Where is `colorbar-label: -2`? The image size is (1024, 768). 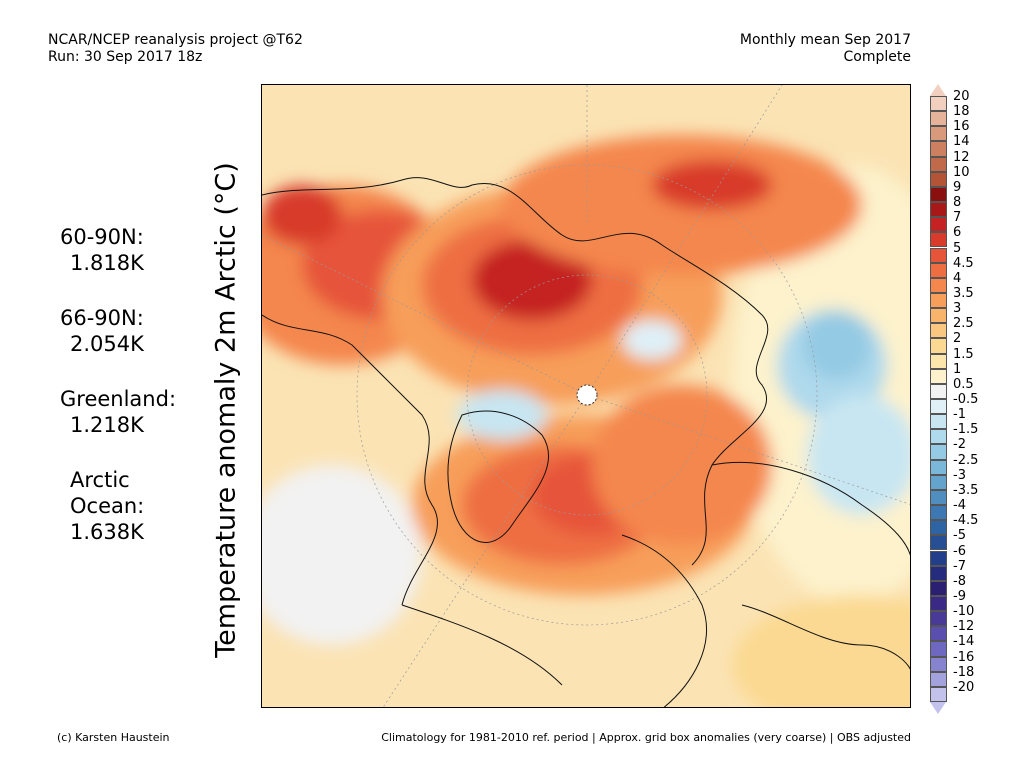
colorbar-label: -2 is located at coordinates (959, 445).